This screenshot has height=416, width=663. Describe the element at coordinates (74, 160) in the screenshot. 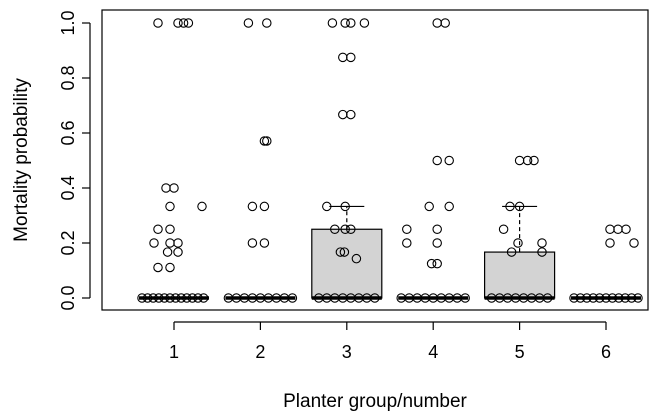

I see `y-axis: 0.0 0.2 0.4 0.6 0.8 1.0` at that location.